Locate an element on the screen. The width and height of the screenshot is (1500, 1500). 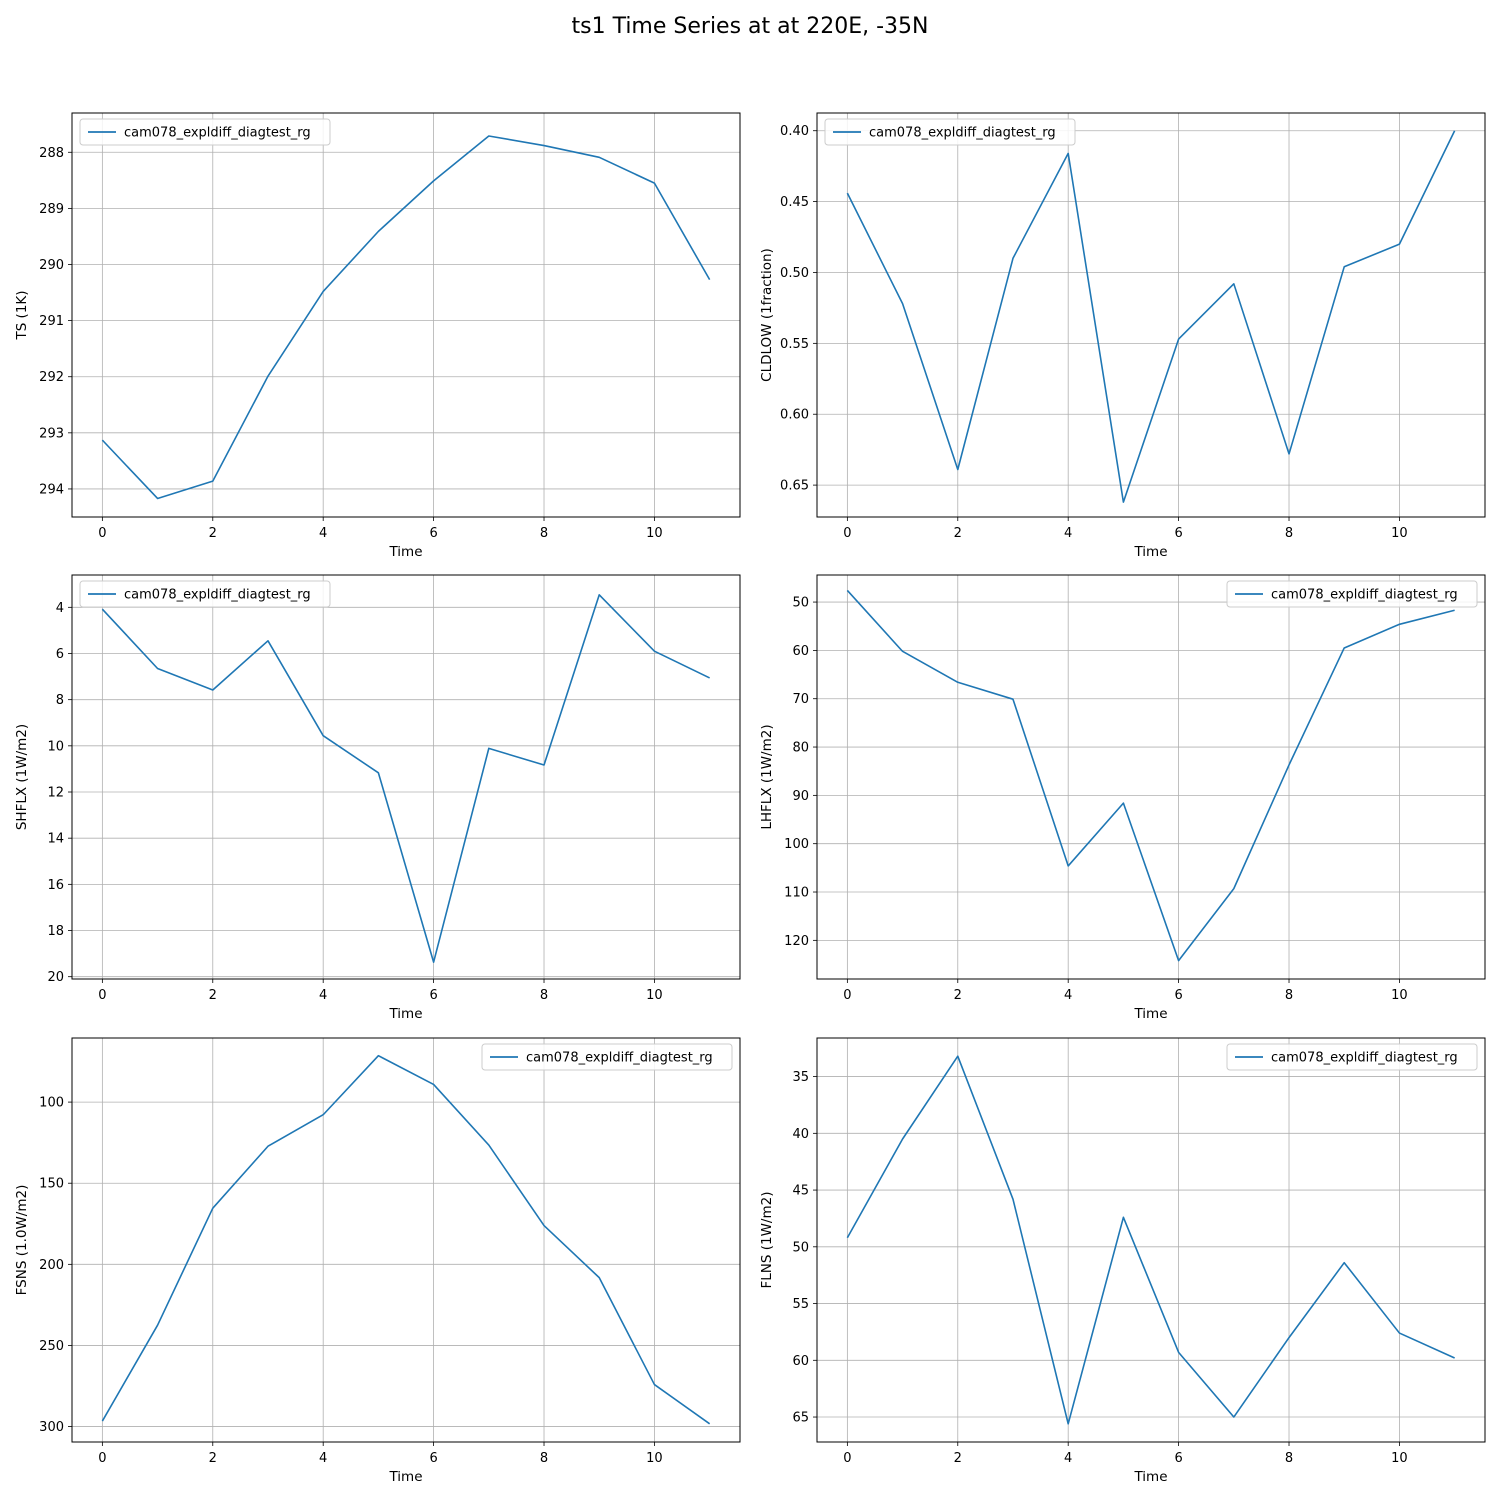
y-tick-label: 200 is located at coordinates (51, 1265).